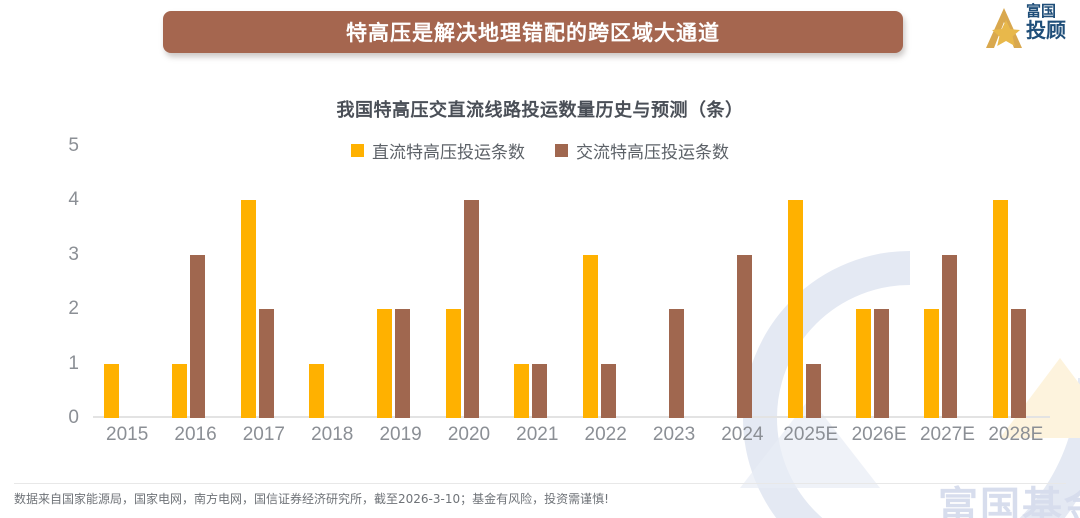  Describe the element at coordinates (676, 363) in the screenshot. I see `bar-2023-ac` at that location.